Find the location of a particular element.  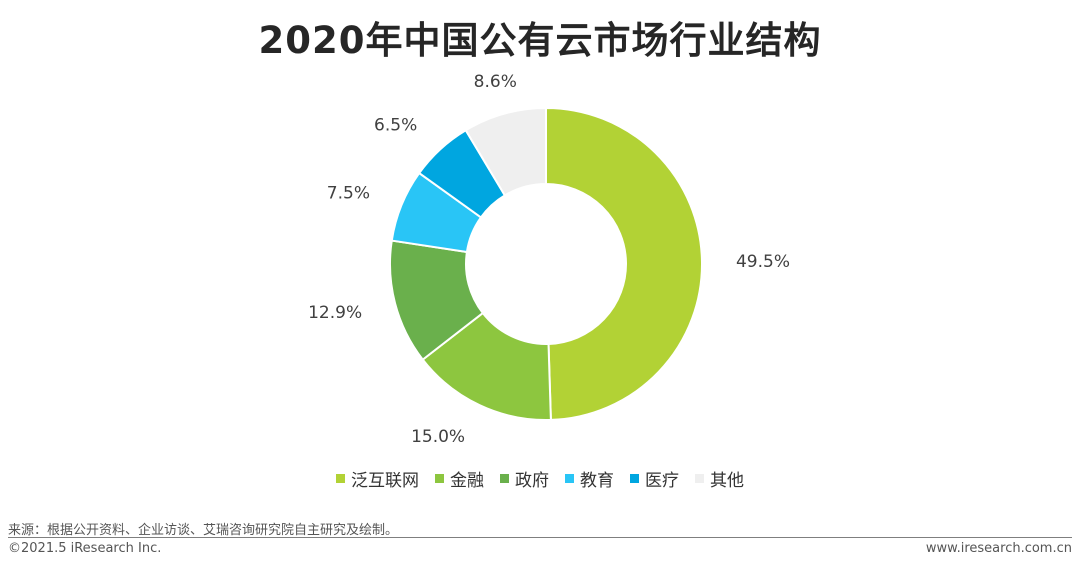

data-label-other: 8.6% is located at coordinates (495, 82).